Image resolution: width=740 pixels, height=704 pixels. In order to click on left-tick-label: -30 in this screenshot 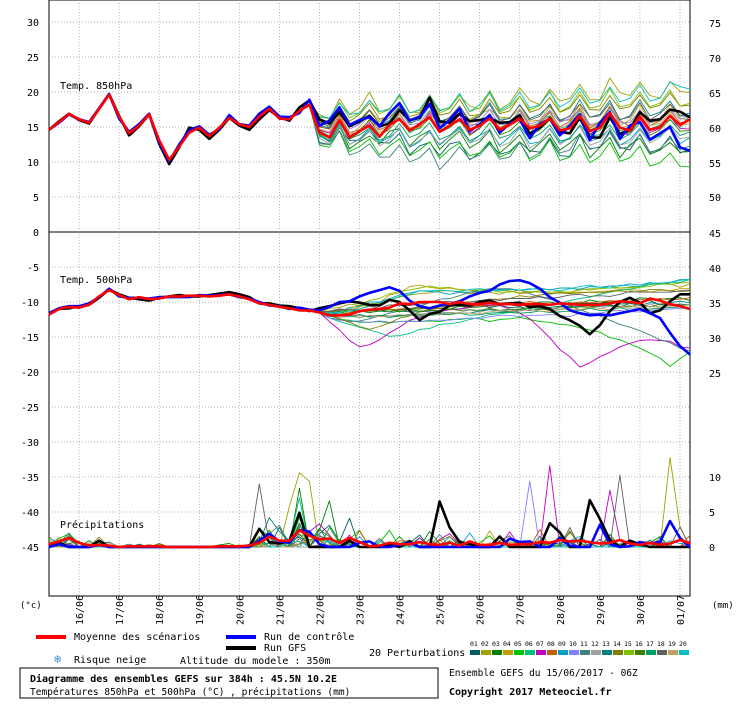, I will do `click(30, 443)`.